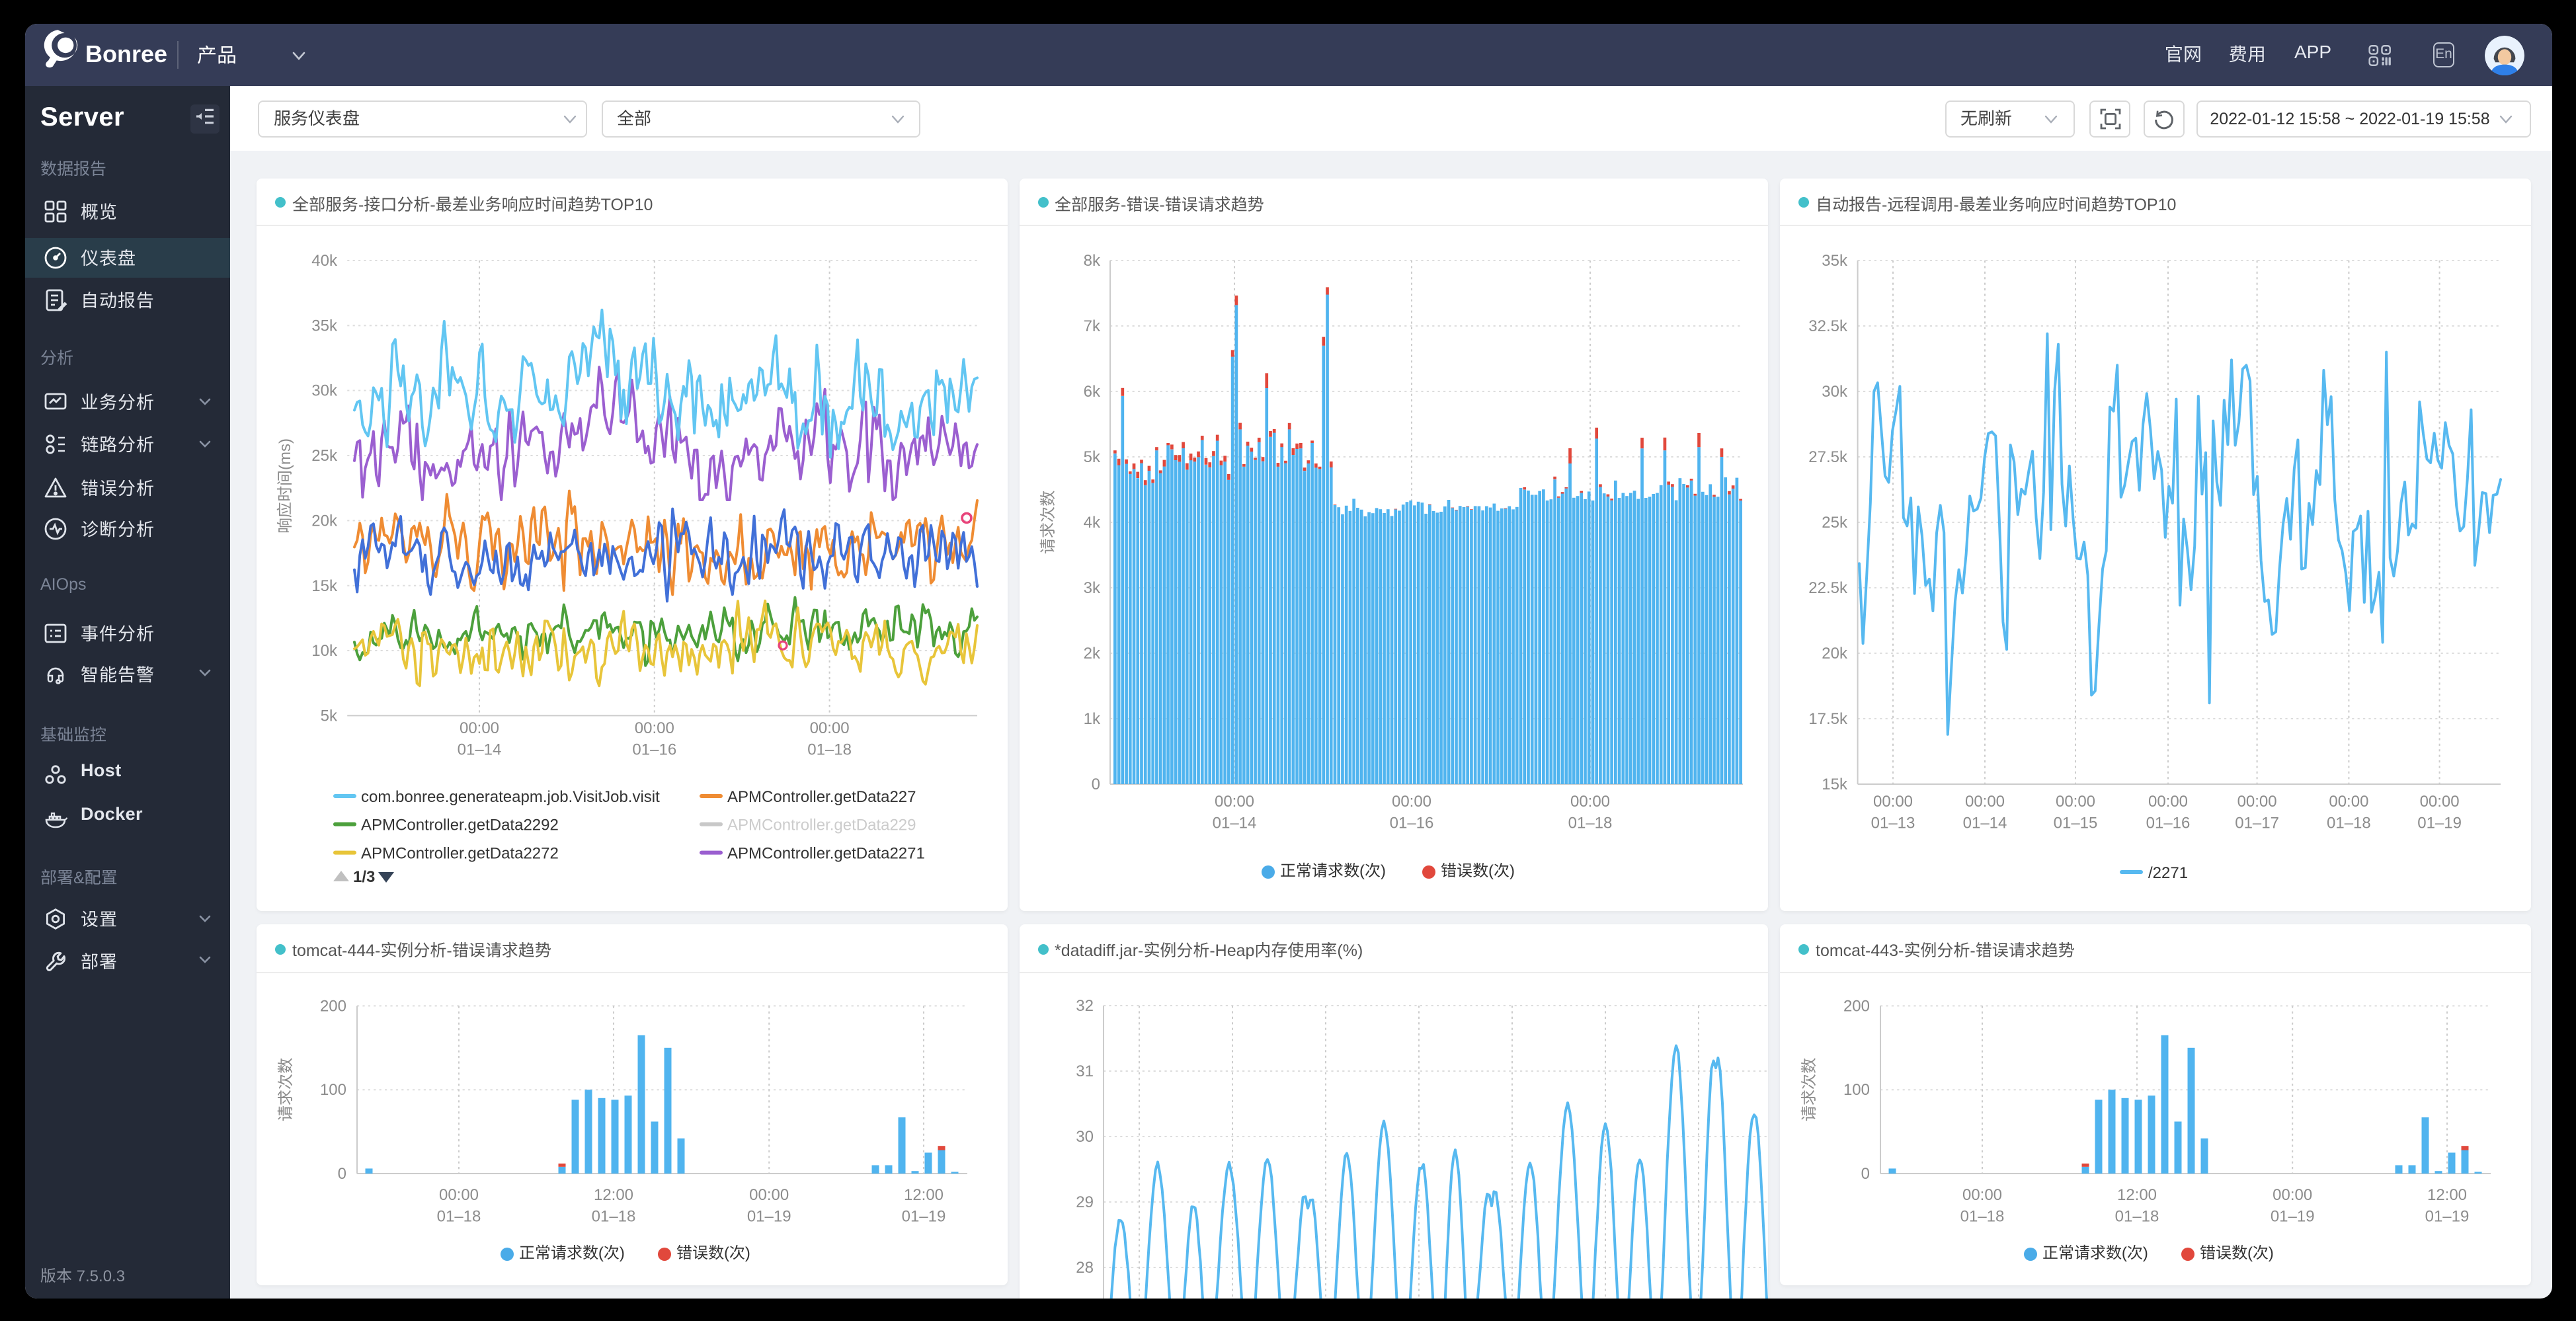  Describe the element at coordinates (1091, 260) in the screenshot. I see `svg-text: 8k` at that location.